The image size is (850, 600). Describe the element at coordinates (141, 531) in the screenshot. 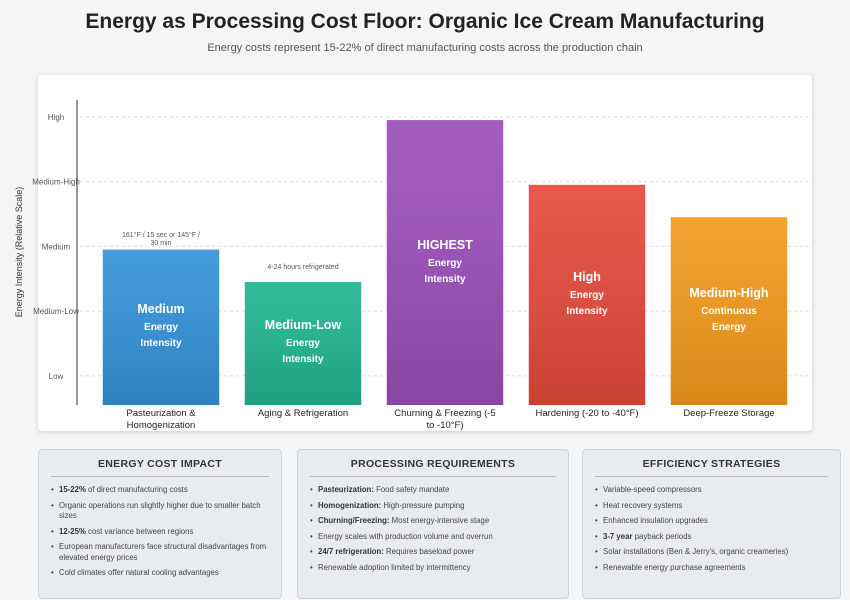

I see `item-text: cost variance between regions` at that location.